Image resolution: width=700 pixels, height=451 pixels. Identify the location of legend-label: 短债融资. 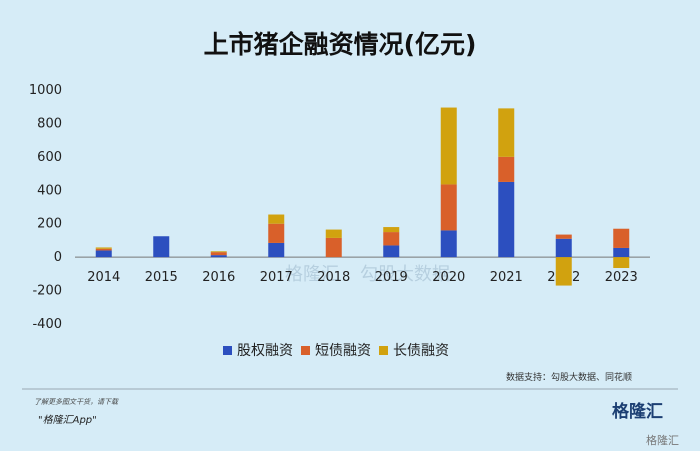
(343, 351).